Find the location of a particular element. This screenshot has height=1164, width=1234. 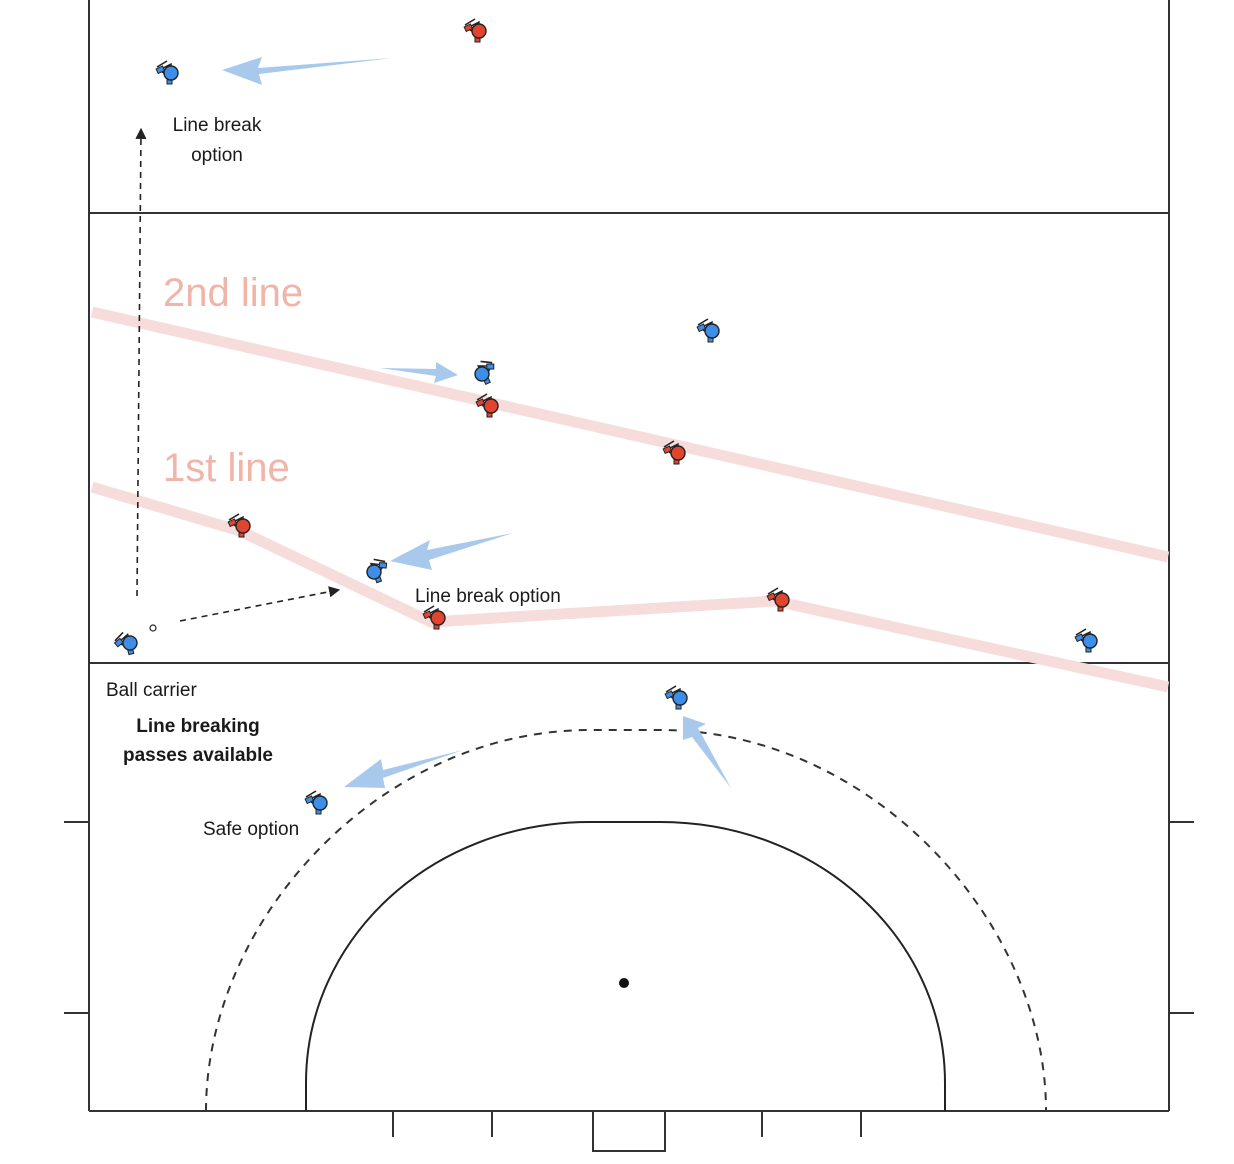

line-break-mid-label: Line break option is located at coordinates (488, 596).